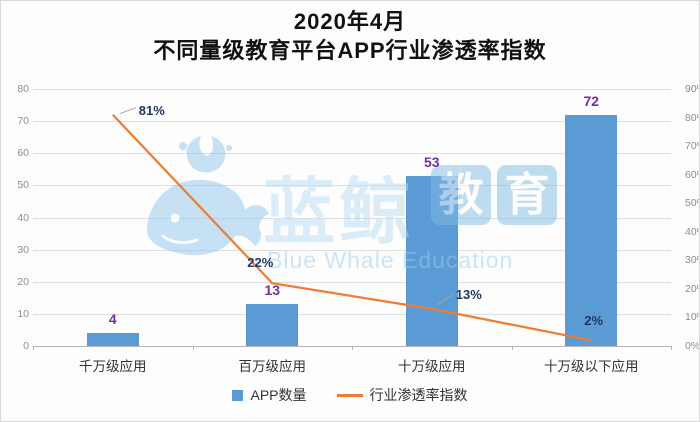 Image resolution: width=700 pixels, height=422 pixels. I want to click on y-axis-right-tick-label: 40%, so click(692, 231).